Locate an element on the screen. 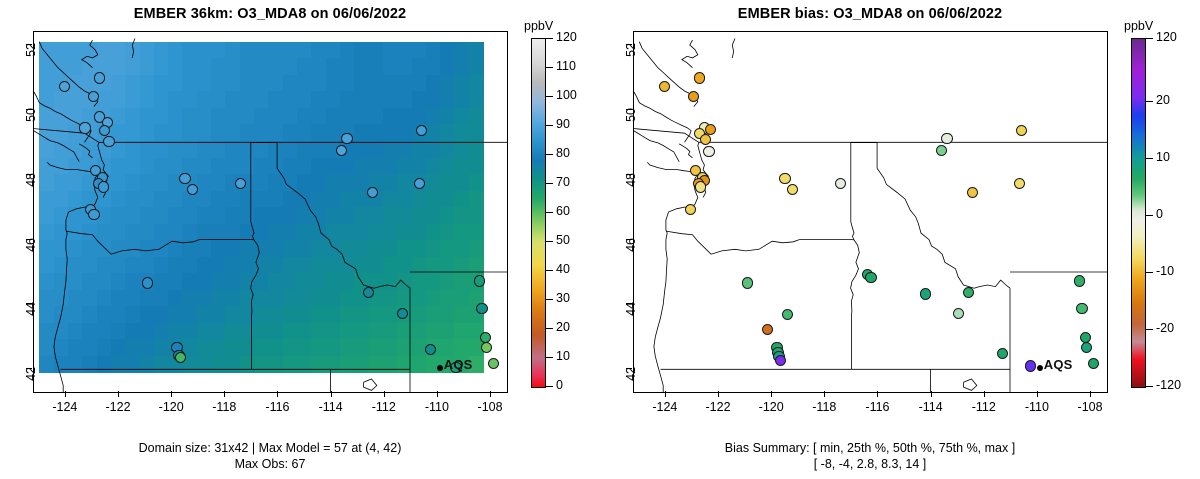 This screenshot has height=479, width=1200. colorbar-tick-label: -120 is located at coordinates (1169, 385).